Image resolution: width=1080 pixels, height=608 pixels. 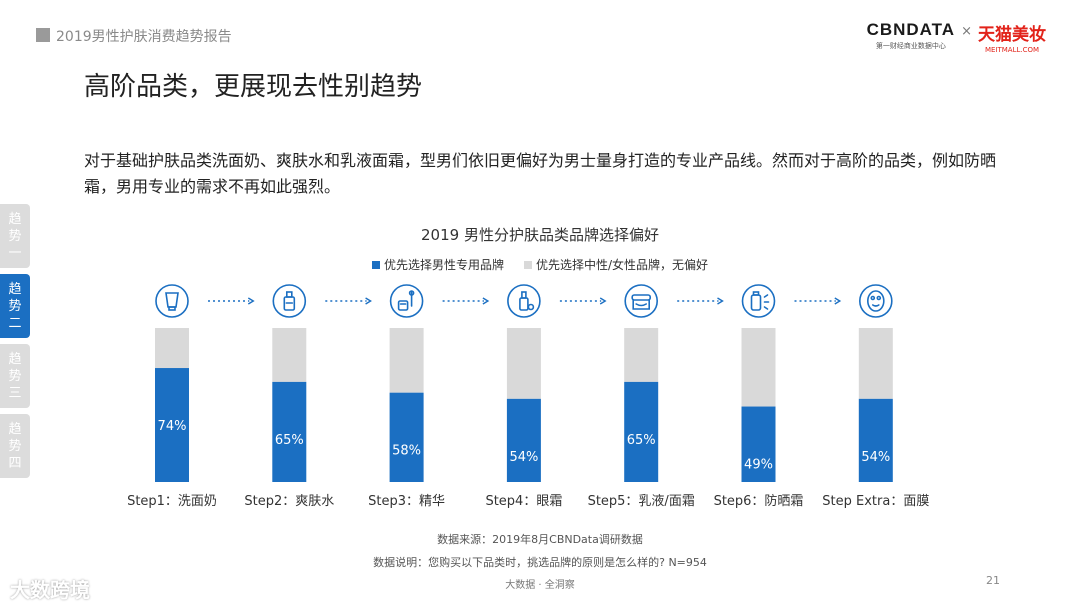 I want to click on category-label: Step Extra：面膜, so click(x=875, y=501).